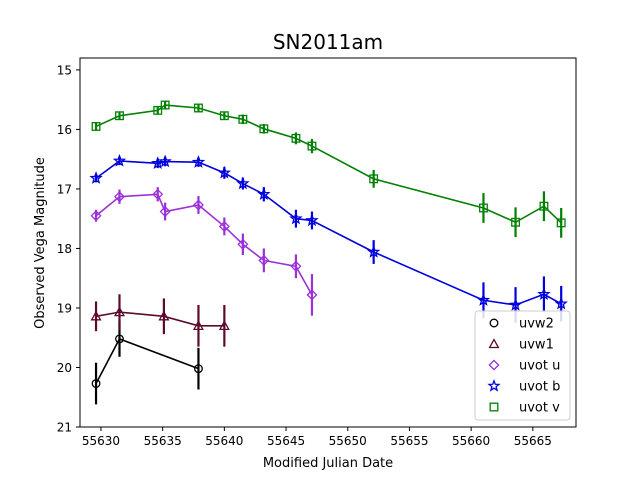 This screenshot has width=640, height=480. Describe the element at coordinates (224, 441) in the screenshot. I see `x-tick-label: 55640` at that location.